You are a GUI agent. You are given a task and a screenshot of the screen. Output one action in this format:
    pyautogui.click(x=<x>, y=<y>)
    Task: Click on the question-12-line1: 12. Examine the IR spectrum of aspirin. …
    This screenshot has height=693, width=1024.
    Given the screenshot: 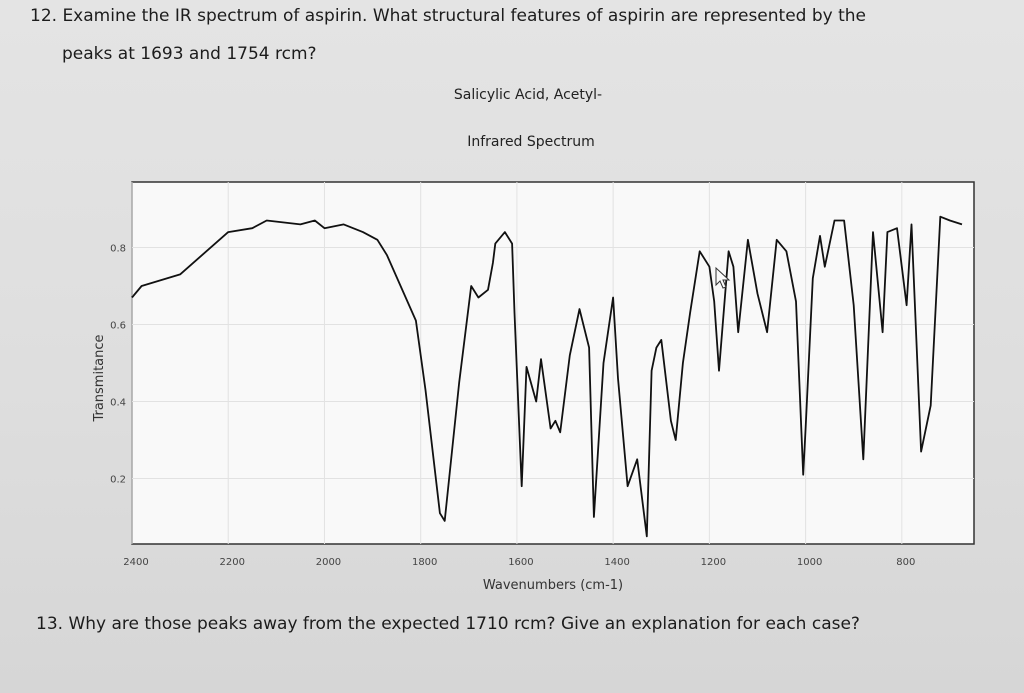 What is the action you would take?
    pyautogui.click(x=448, y=16)
    